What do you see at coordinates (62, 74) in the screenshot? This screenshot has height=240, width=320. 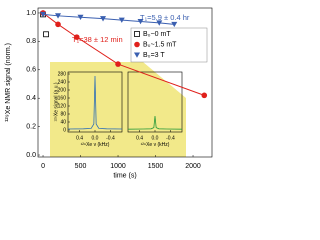 I see `y-tick-label: 280` at bounding box center [62, 74].